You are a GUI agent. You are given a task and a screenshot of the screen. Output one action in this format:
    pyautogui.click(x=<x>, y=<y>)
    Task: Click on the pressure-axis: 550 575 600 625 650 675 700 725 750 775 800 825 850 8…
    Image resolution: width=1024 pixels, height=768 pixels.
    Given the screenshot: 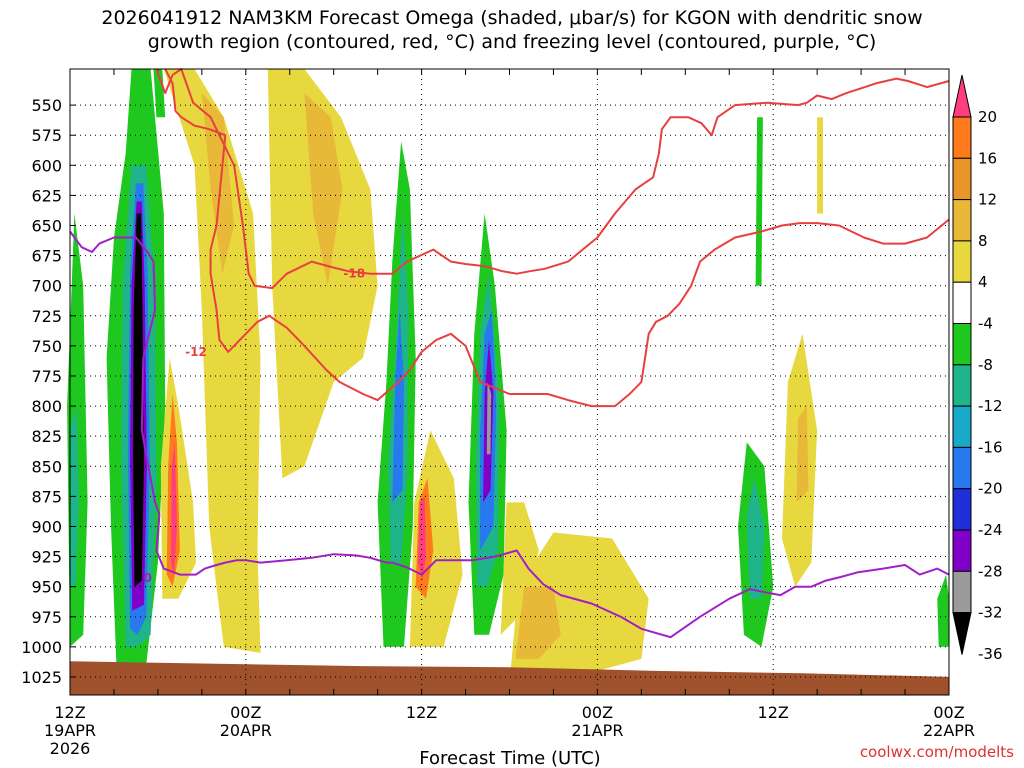 What is the action you would take?
    pyautogui.click(x=48, y=391)
    